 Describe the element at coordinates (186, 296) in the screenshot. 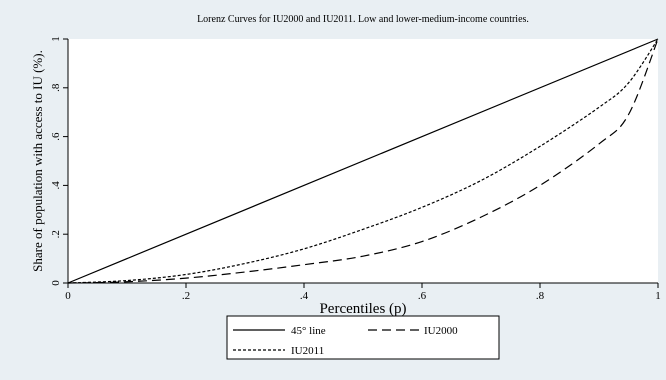

I see `x-tick-label: .2` at that location.